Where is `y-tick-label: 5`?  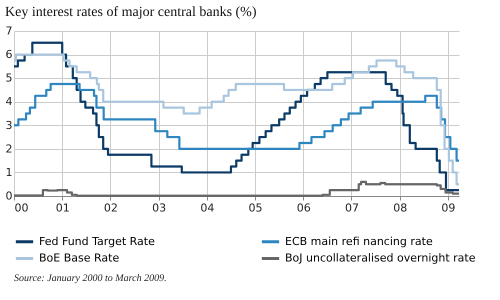
y-tick-label: 5 is located at coordinates (9, 78).